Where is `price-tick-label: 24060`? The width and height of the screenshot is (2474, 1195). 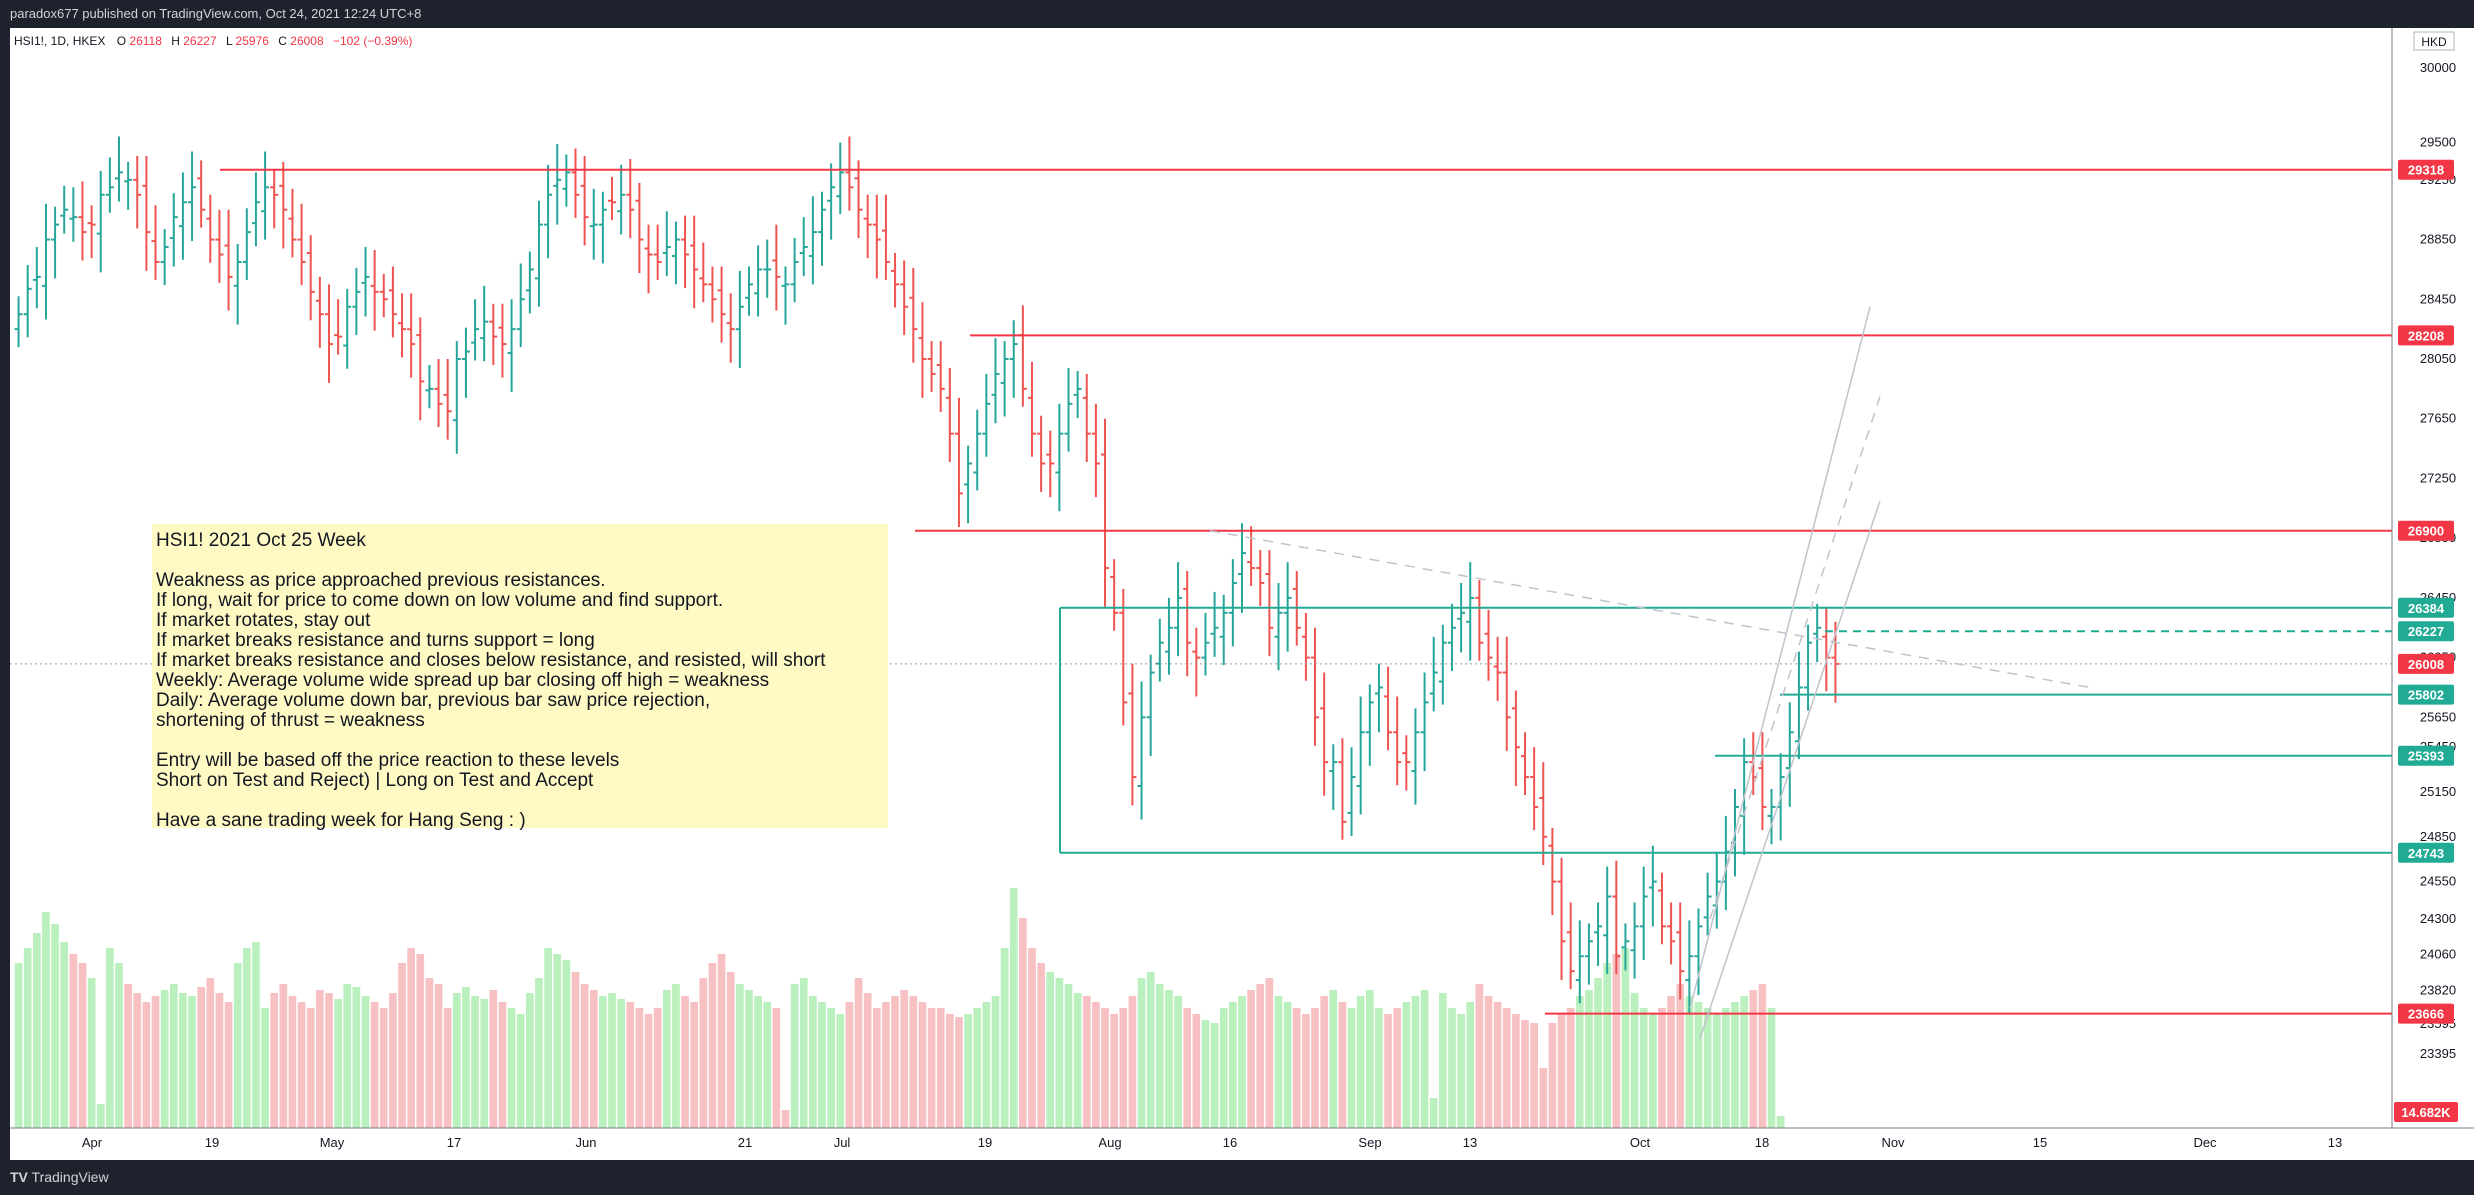 price-tick-label: 24060 is located at coordinates (2438, 954).